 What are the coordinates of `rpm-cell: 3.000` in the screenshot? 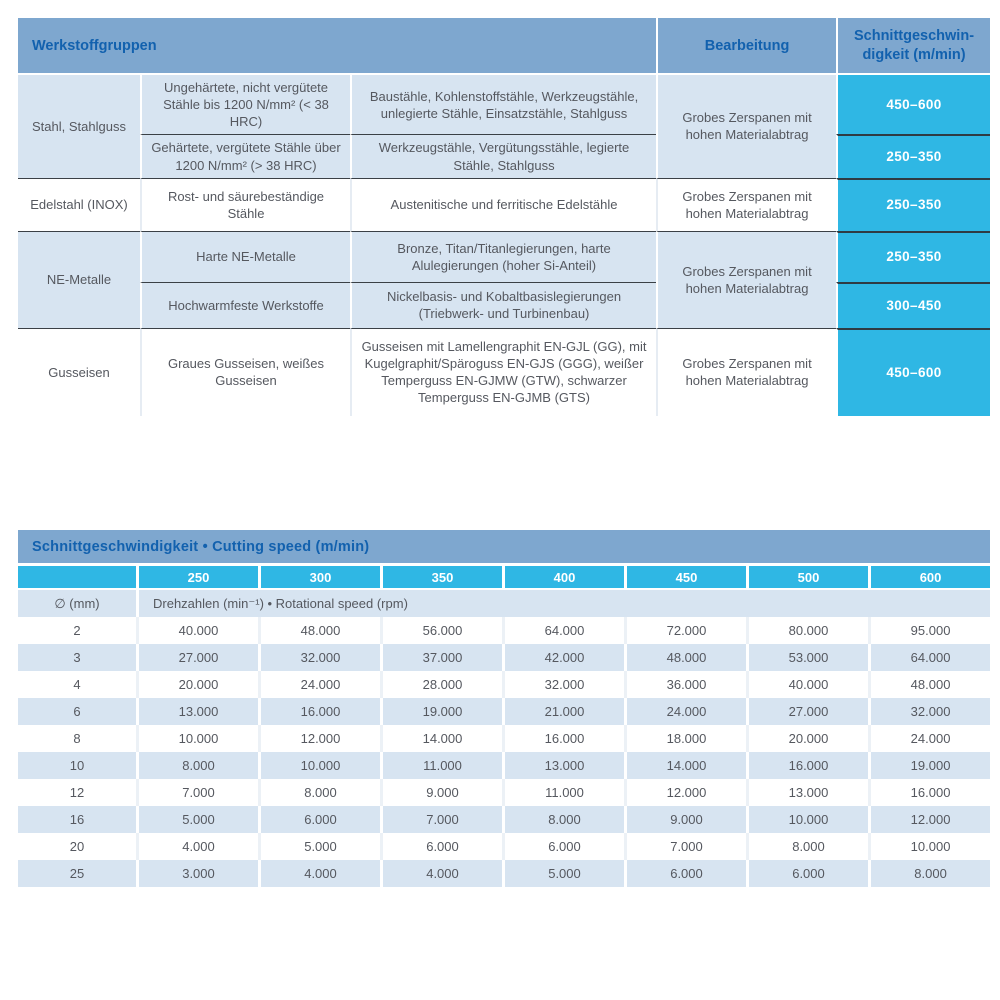 It's located at (197, 873).